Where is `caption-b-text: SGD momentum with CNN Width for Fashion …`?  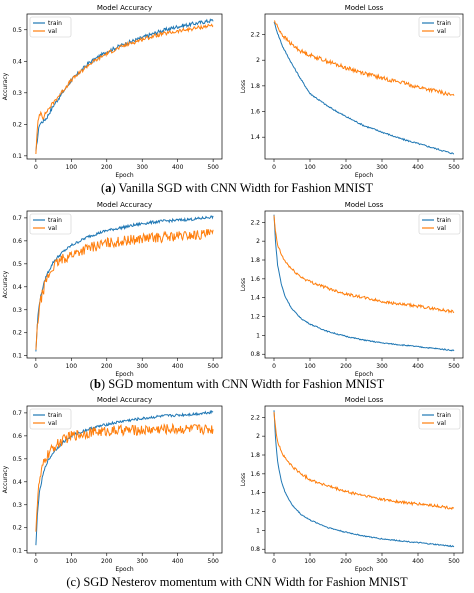 caption-b-text: SGD momentum with CNN Width for Fashion … is located at coordinates (245, 384).